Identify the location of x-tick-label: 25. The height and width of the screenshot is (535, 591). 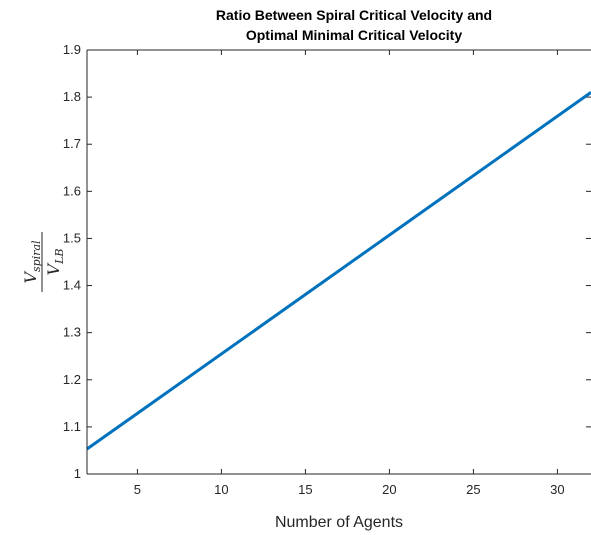
(473, 489).